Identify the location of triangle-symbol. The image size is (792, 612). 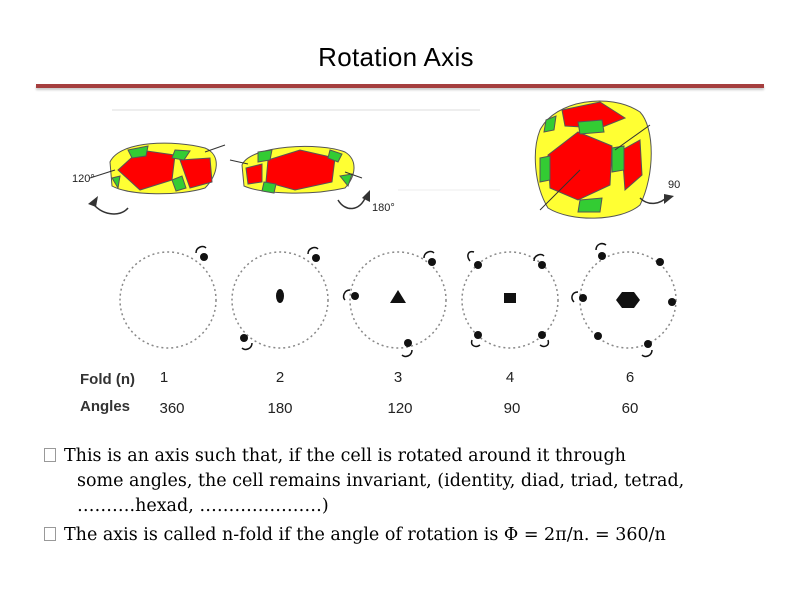
(389, 304).